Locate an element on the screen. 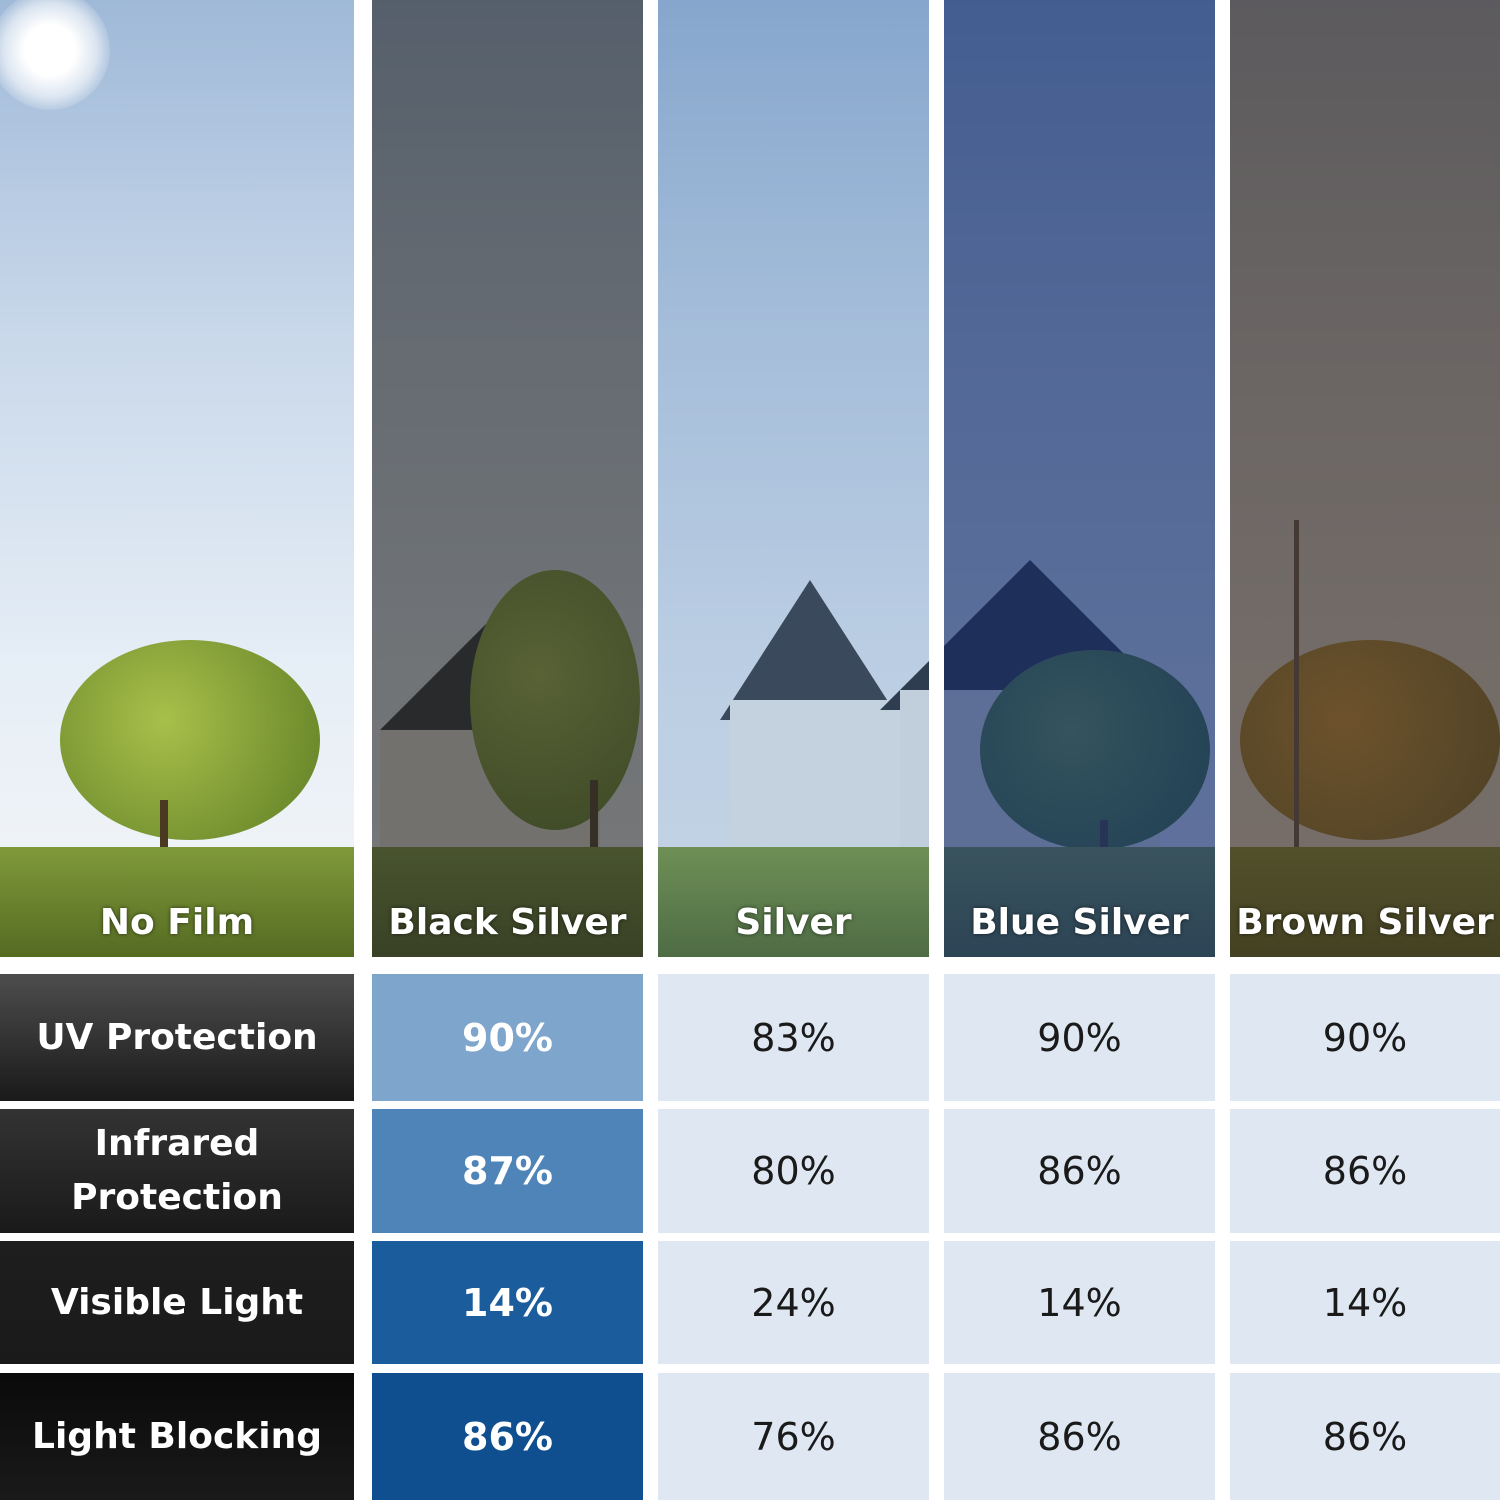 The image size is (1500, 1500). value-cell: 87% is located at coordinates (507, 1171).